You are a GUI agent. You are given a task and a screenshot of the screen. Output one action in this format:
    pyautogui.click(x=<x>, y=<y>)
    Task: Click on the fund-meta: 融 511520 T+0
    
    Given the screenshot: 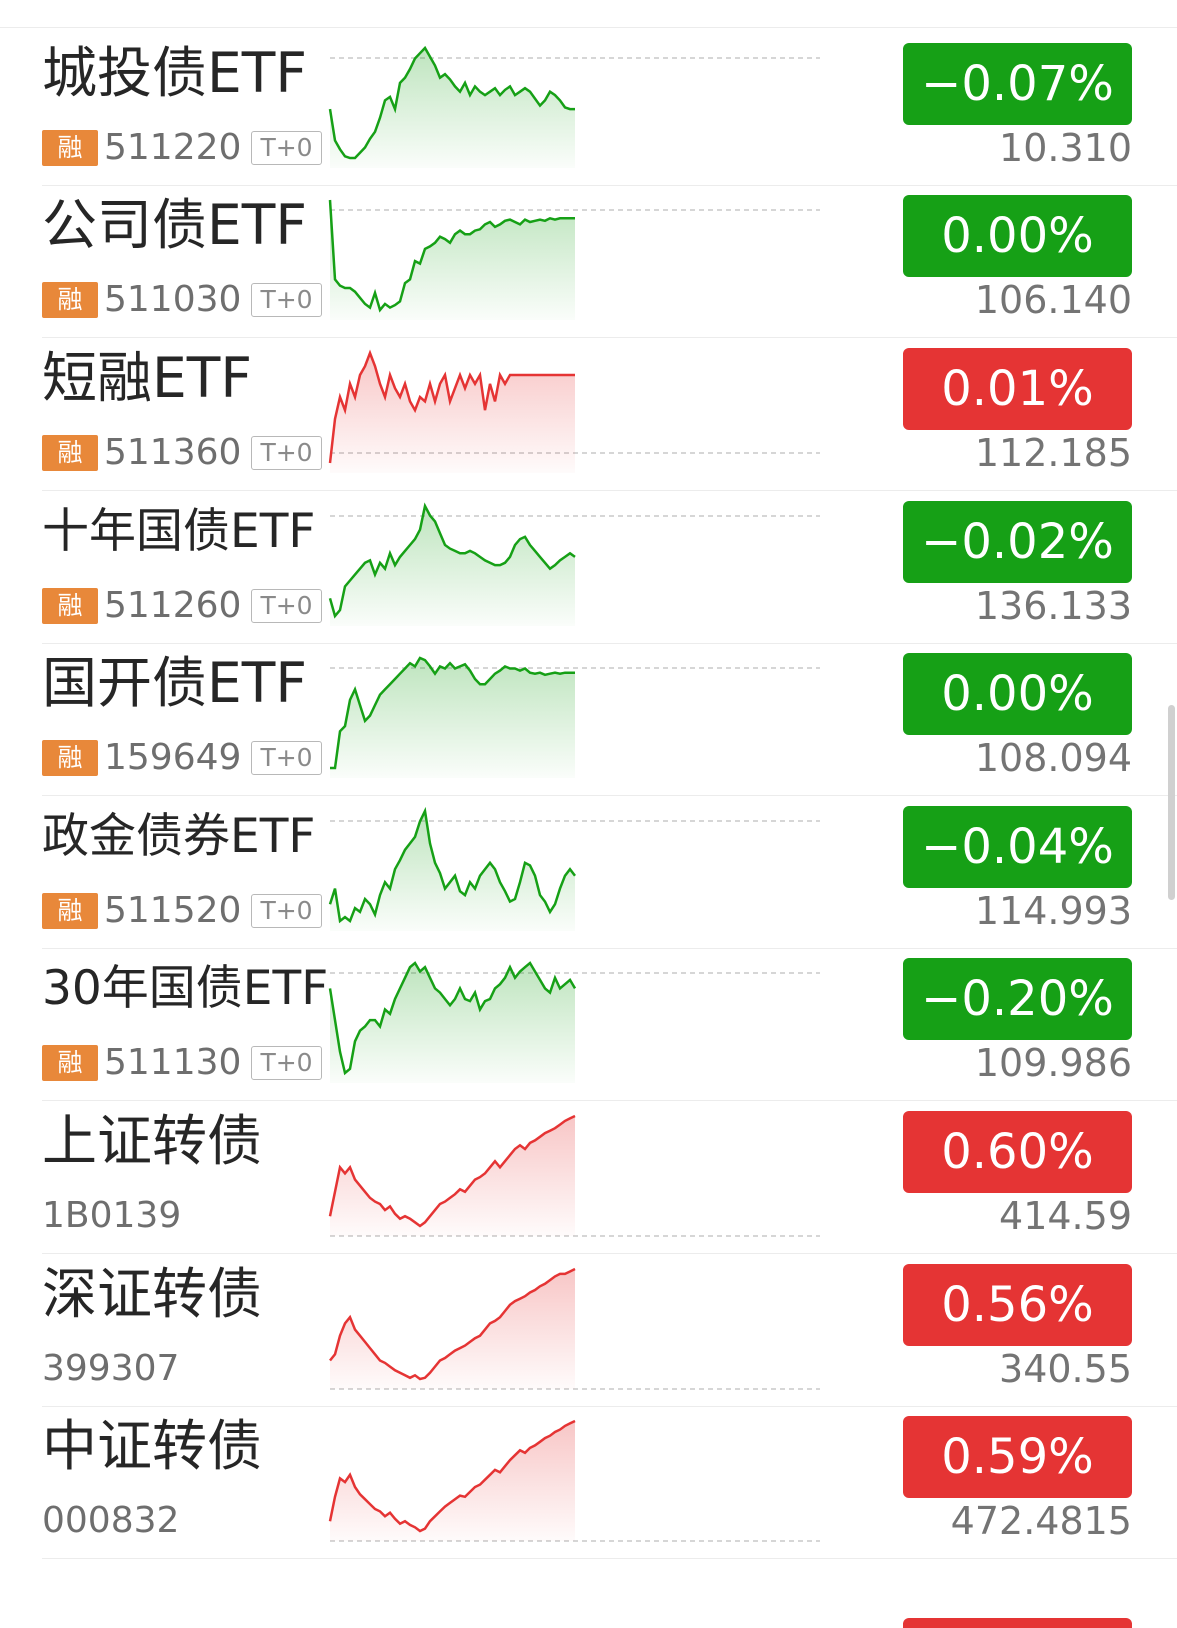 What is the action you would take?
    pyautogui.click(x=182, y=911)
    